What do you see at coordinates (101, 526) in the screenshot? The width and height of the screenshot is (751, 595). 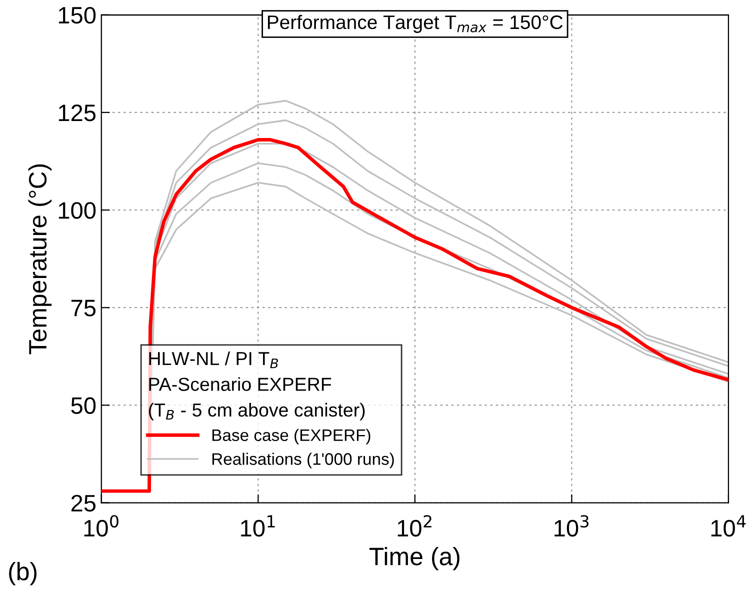 I see `x-tick-label: 10$^{0}$` at bounding box center [101, 526].